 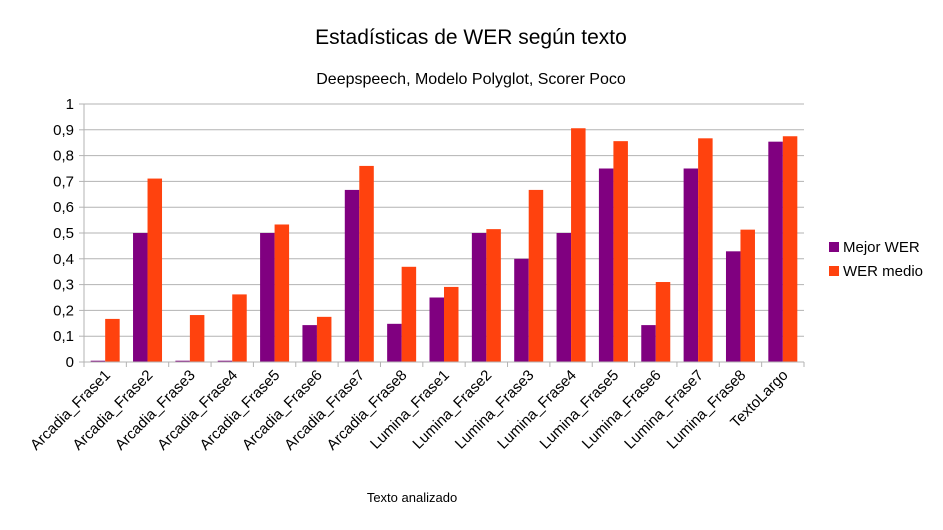 I want to click on chart-title: Estadísticas de WER según texto, so click(x=471, y=37).